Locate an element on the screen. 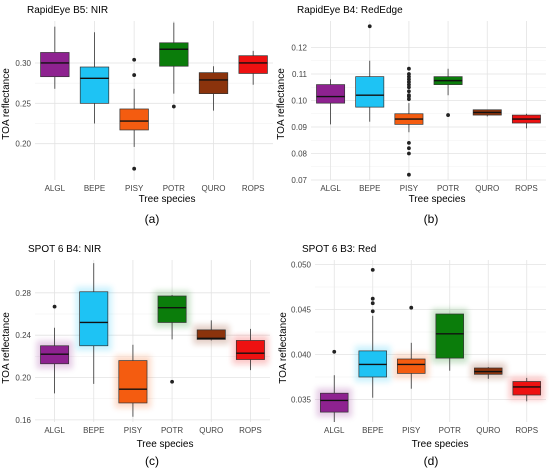 The height and width of the screenshot is (469, 550). panel-caption: (a) is located at coordinates (152, 219).